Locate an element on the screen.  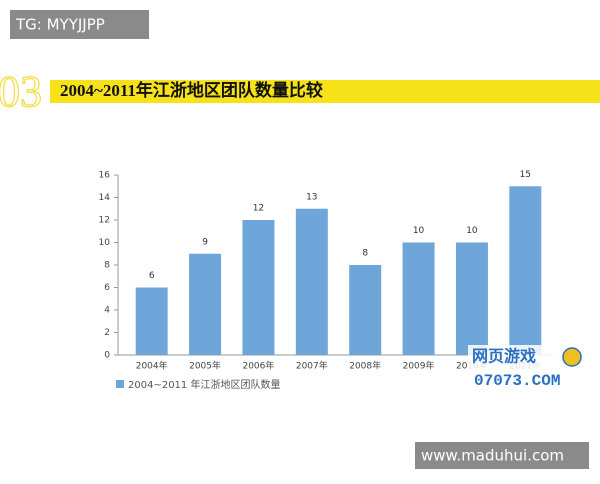
data-label: 9 is located at coordinates (205, 242).